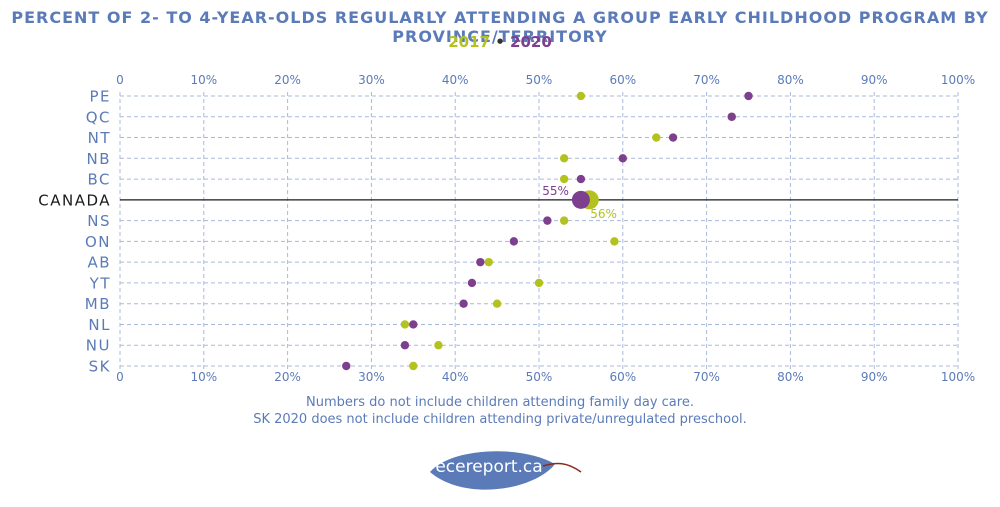  Describe the element at coordinates (564, 158) in the screenshot. I see `point-2017-nb` at that location.